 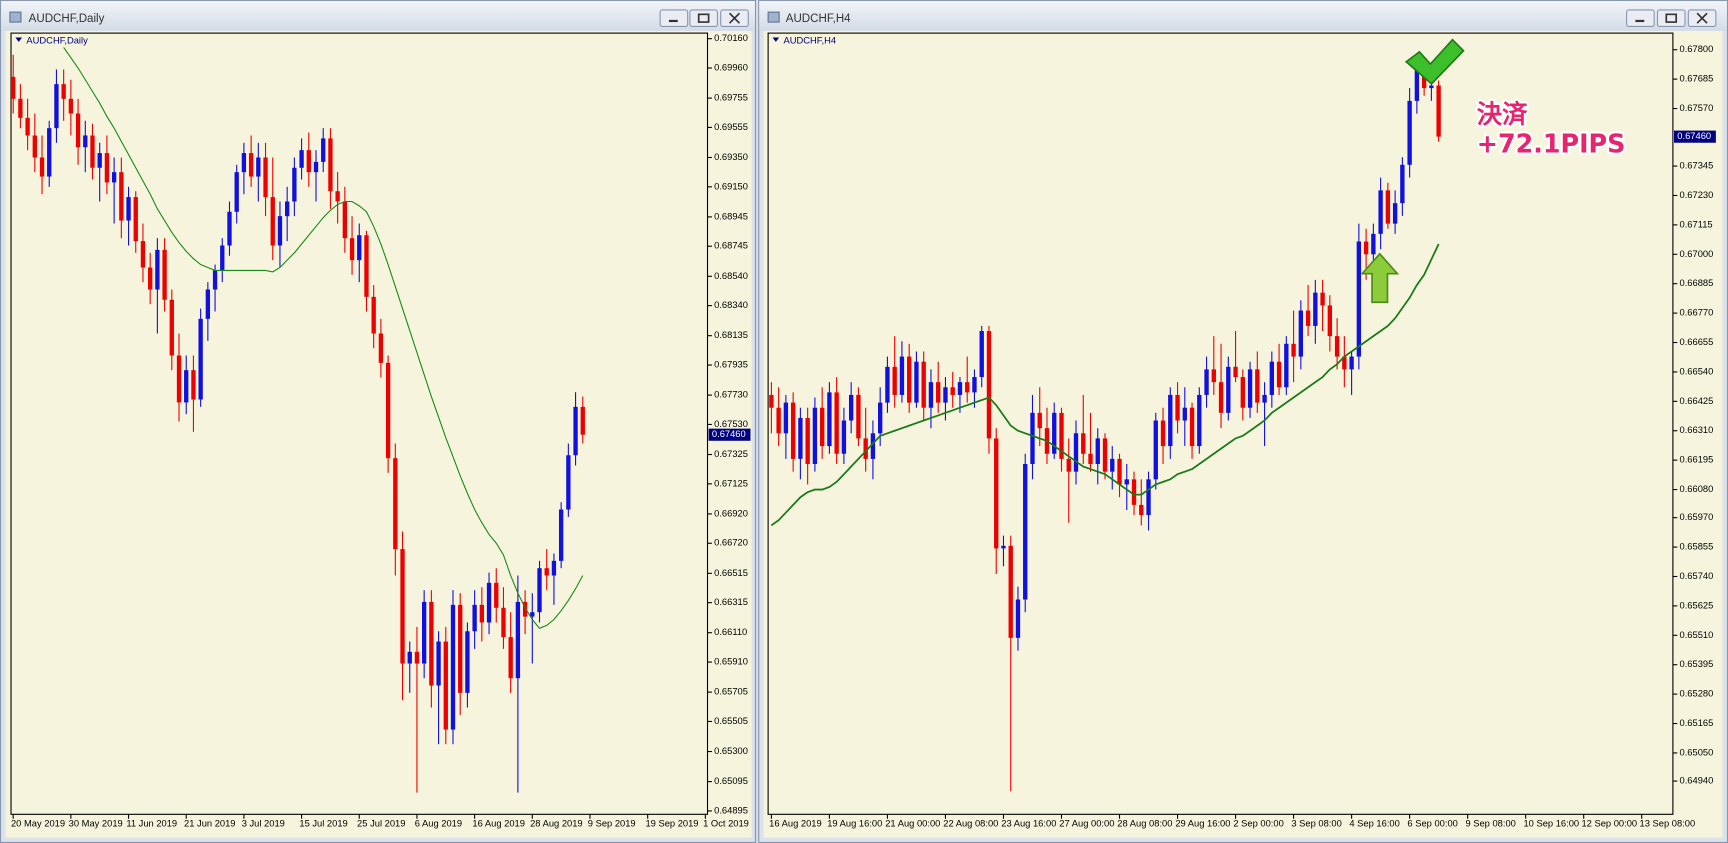 What do you see at coordinates (818, 19) in the screenshot?
I see `window-title: AUDCHF,H4` at bounding box center [818, 19].